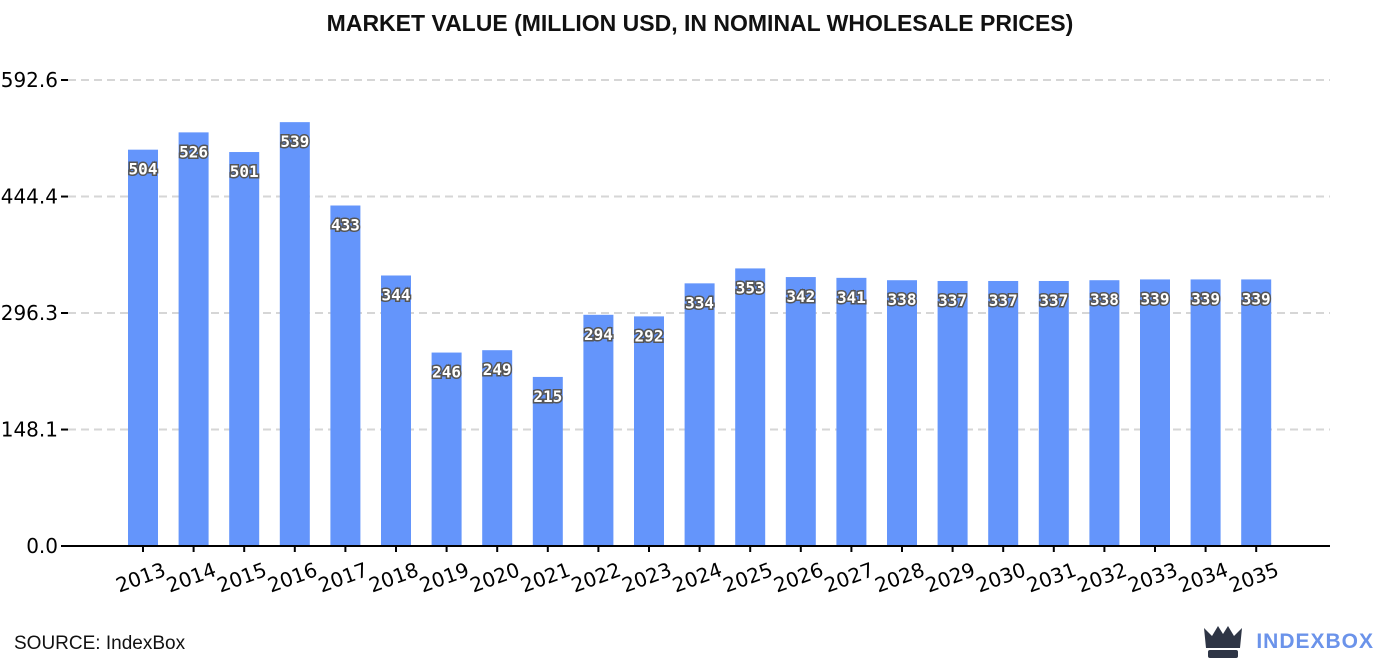 The image size is (1400, 666). Describe the element at coordinates (29, 430) in the screenshot. I see `y-tick-label: 148.1` at that location.